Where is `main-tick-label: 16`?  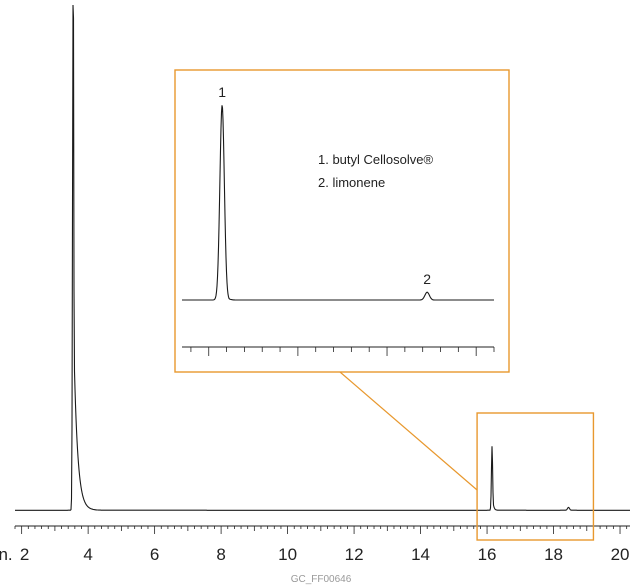
main-tick-label: 16 is located at coordinates (487, 554).